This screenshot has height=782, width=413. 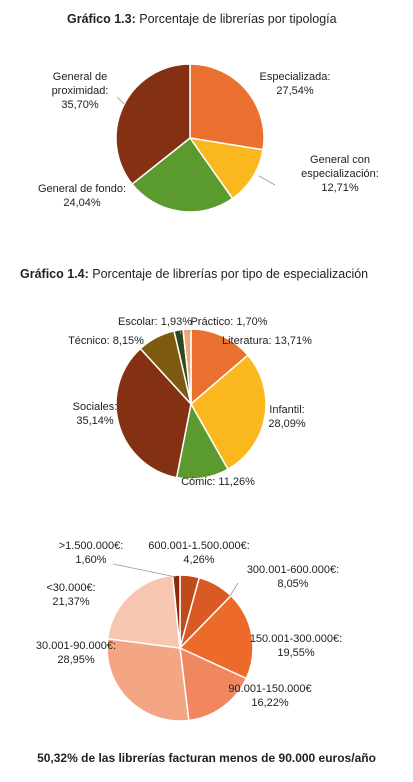 What do you see at coordinates (218, 482) in the screenshot?
I see `pie-2-label-3: Cómic: 11,26%` at bounding box center [218, 482].